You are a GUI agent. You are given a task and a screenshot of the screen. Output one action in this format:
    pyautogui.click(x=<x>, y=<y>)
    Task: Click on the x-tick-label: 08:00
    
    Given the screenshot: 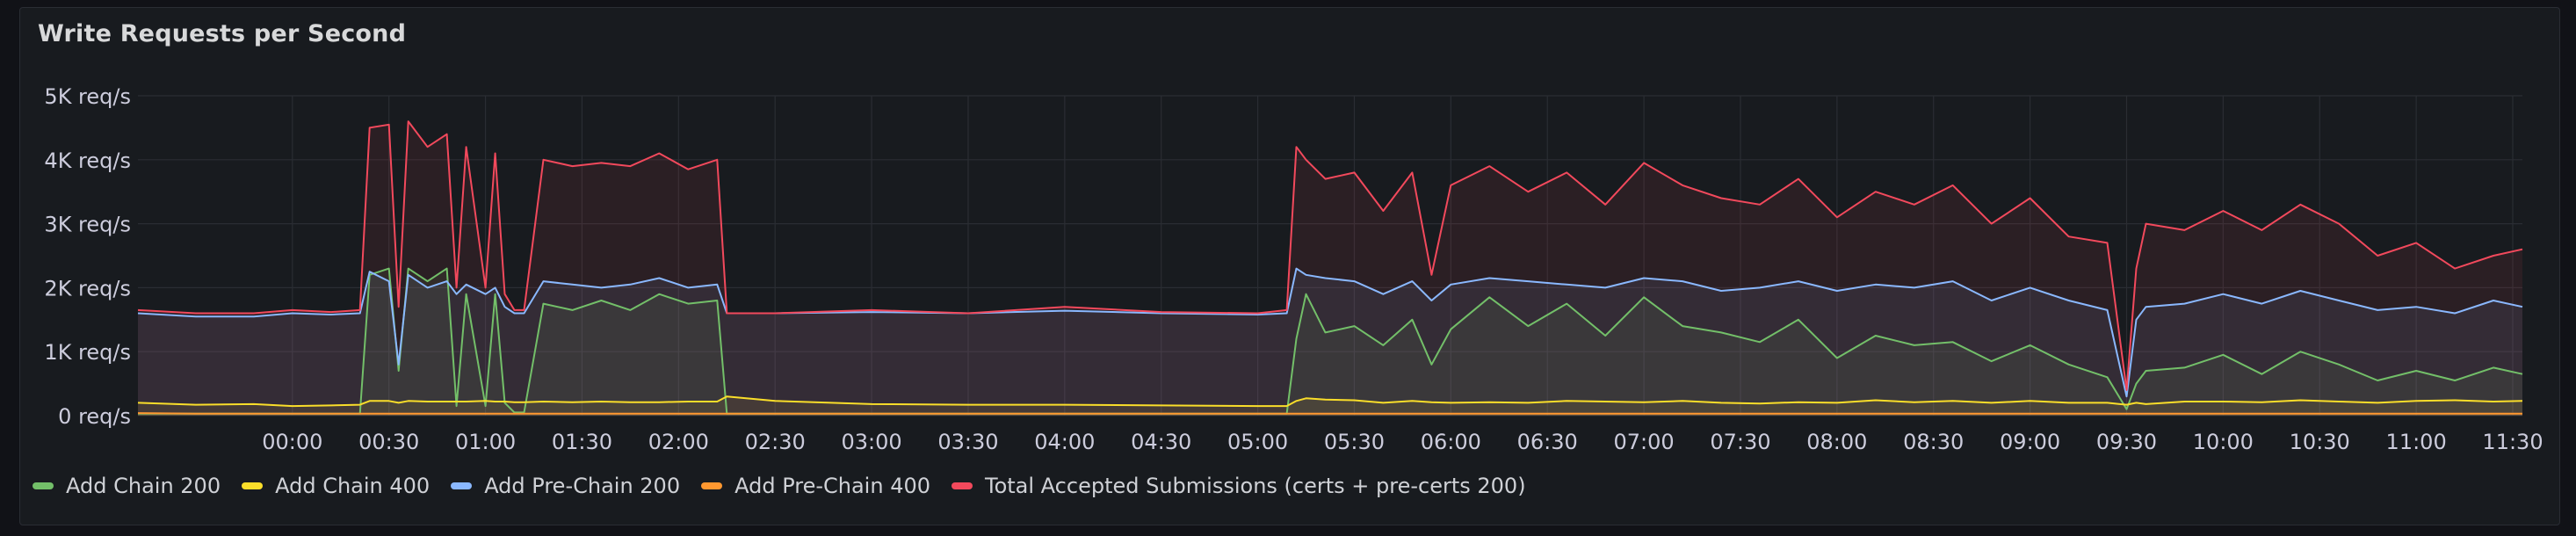 What is the action you would take?
    pyautogui.click(x=1836, y=442)
    